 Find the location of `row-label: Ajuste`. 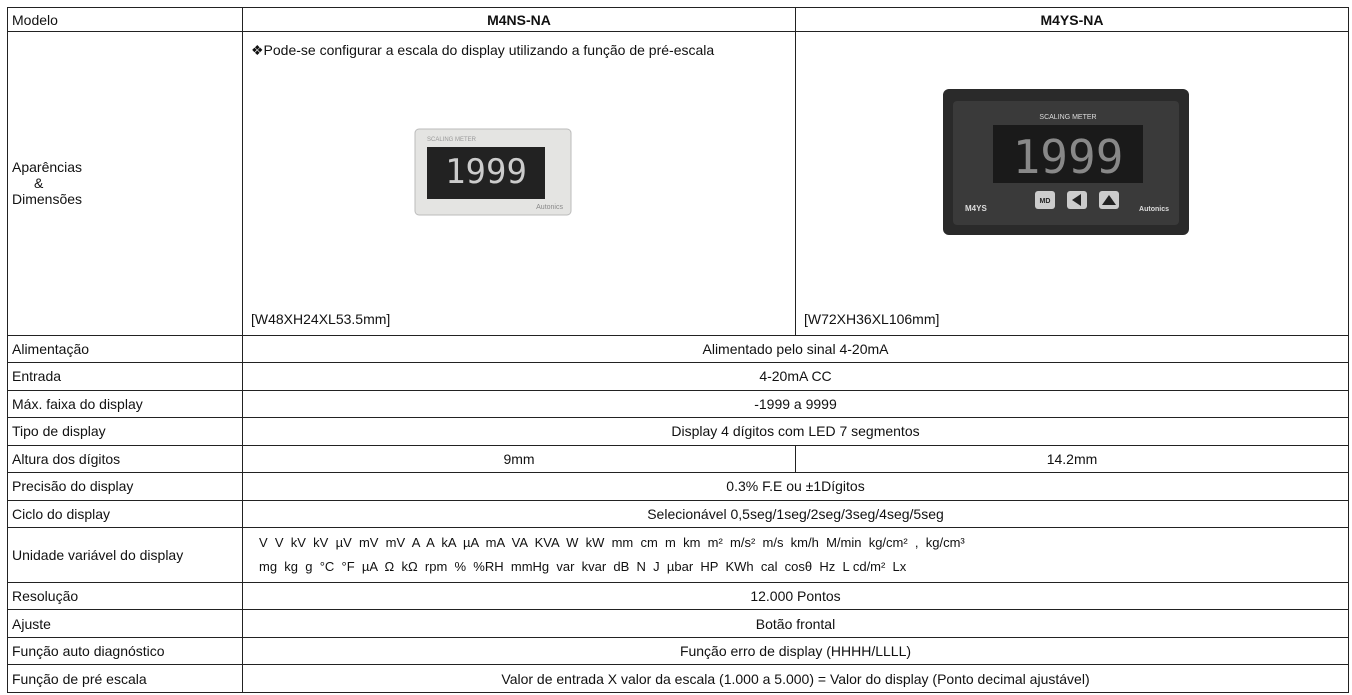

row-label: Ajuste is located at coordinates (125, 623).